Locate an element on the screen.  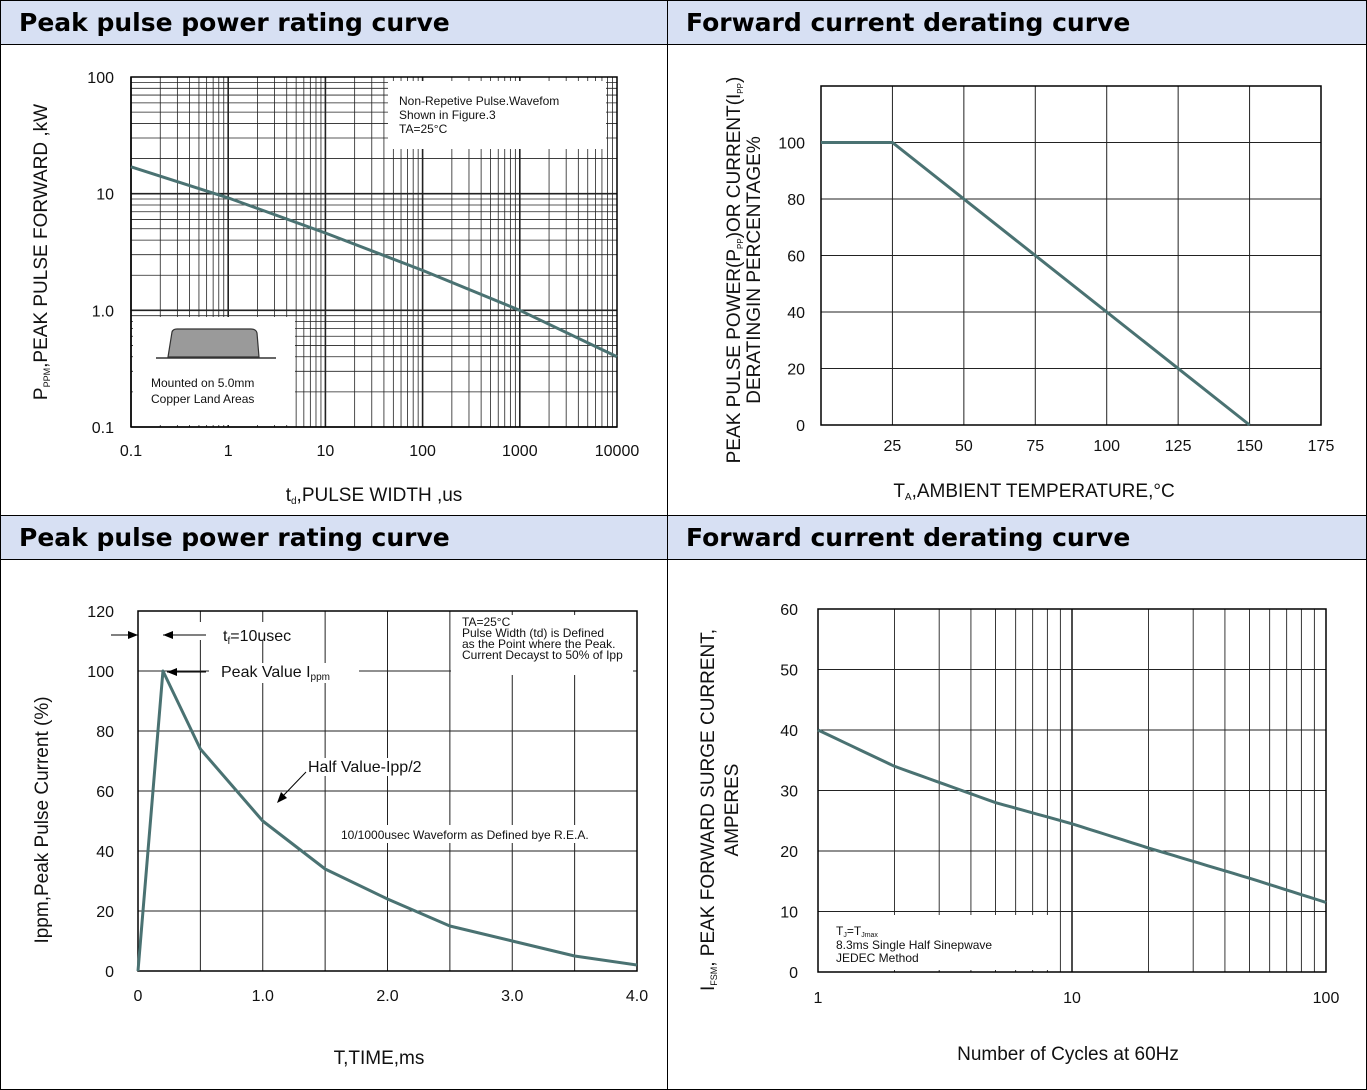
y-axis-label-line1: IFSM, PEAK FORWARD SURGE CURRENT, is located at coordinates (708, 810).